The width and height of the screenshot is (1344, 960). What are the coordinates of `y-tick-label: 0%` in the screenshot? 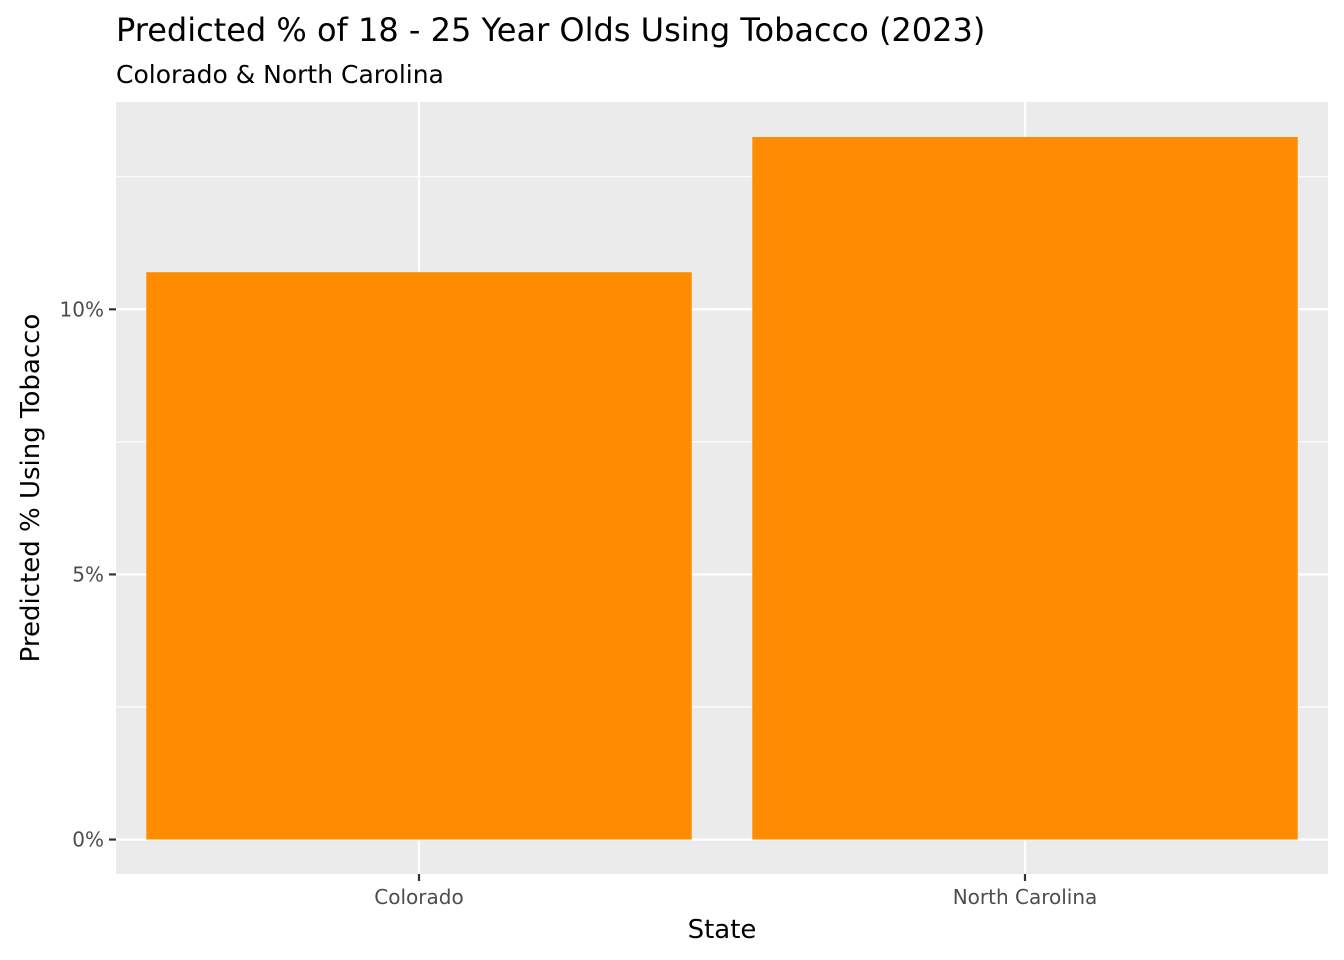 It's located at (88, 840).